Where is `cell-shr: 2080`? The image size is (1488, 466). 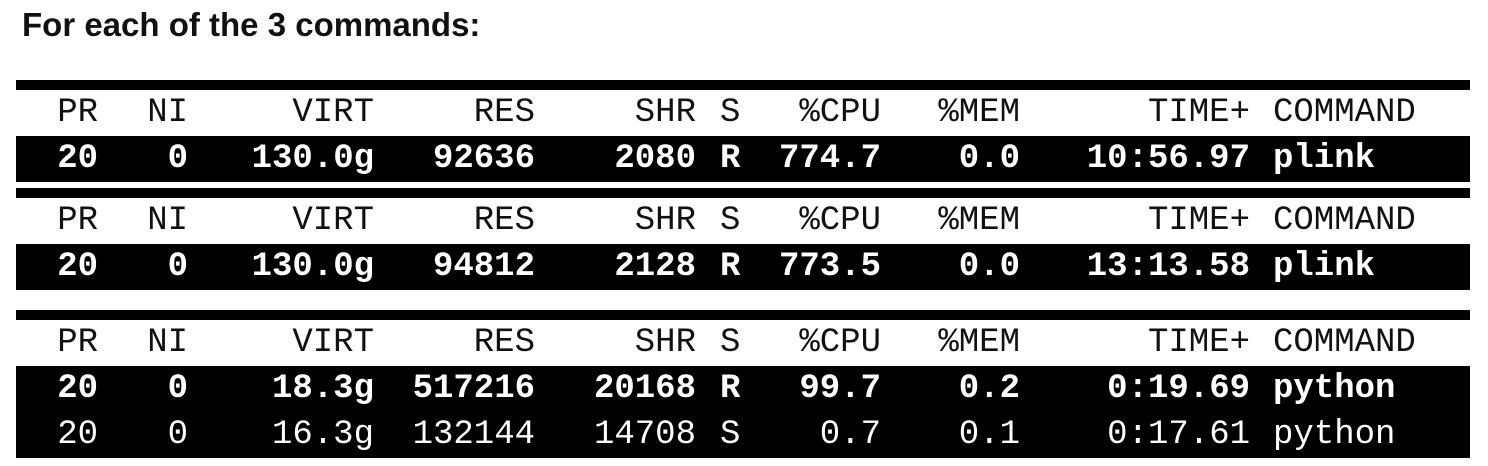
cell-shr: 2080 is located at coordinates (655, 159).